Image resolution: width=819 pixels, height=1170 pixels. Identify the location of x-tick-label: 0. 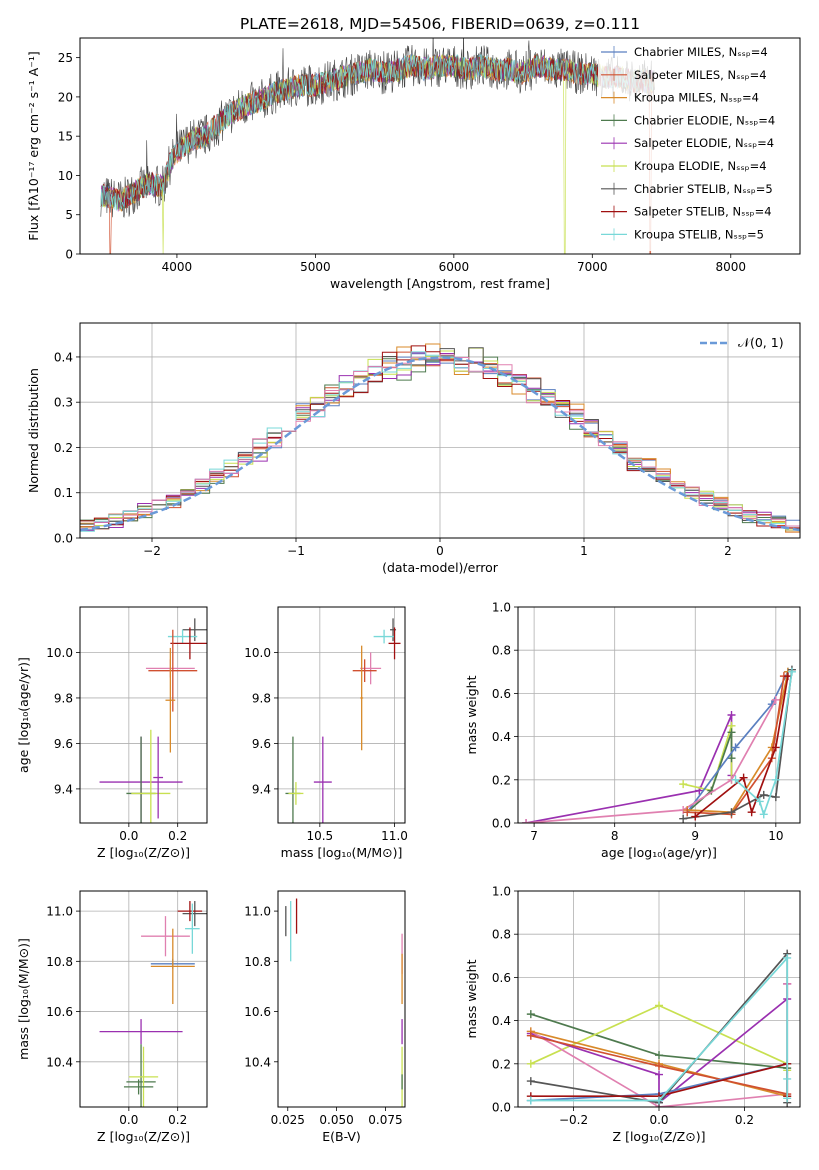
(440, 551).